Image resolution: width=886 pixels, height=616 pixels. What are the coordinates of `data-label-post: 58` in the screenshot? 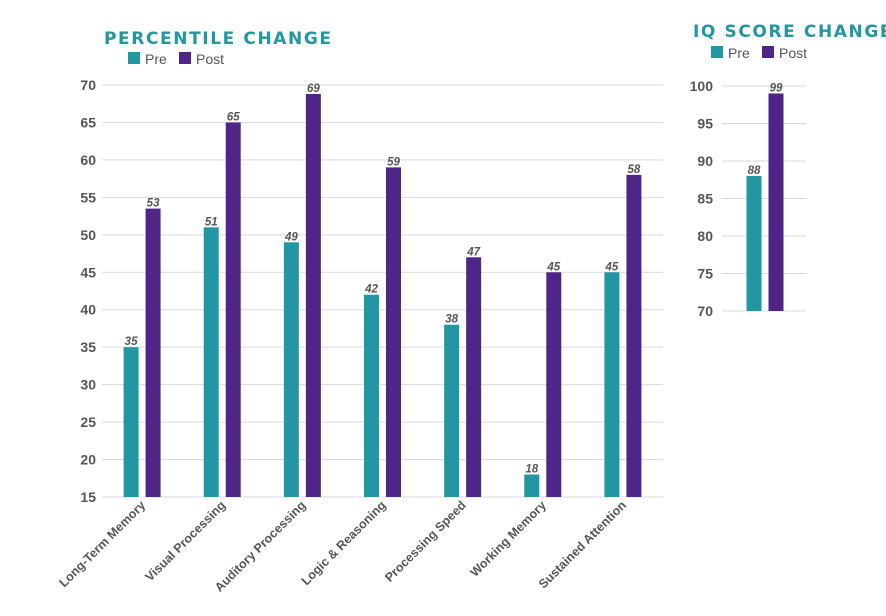 It's located at (634, 170).